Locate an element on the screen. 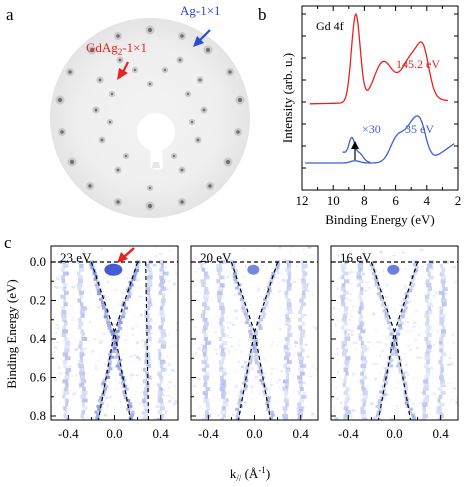 The image size is (464, 487). panel-b-x-tick-labels: 12 10 8 6 4 2 is located at coordinates (379, 200).